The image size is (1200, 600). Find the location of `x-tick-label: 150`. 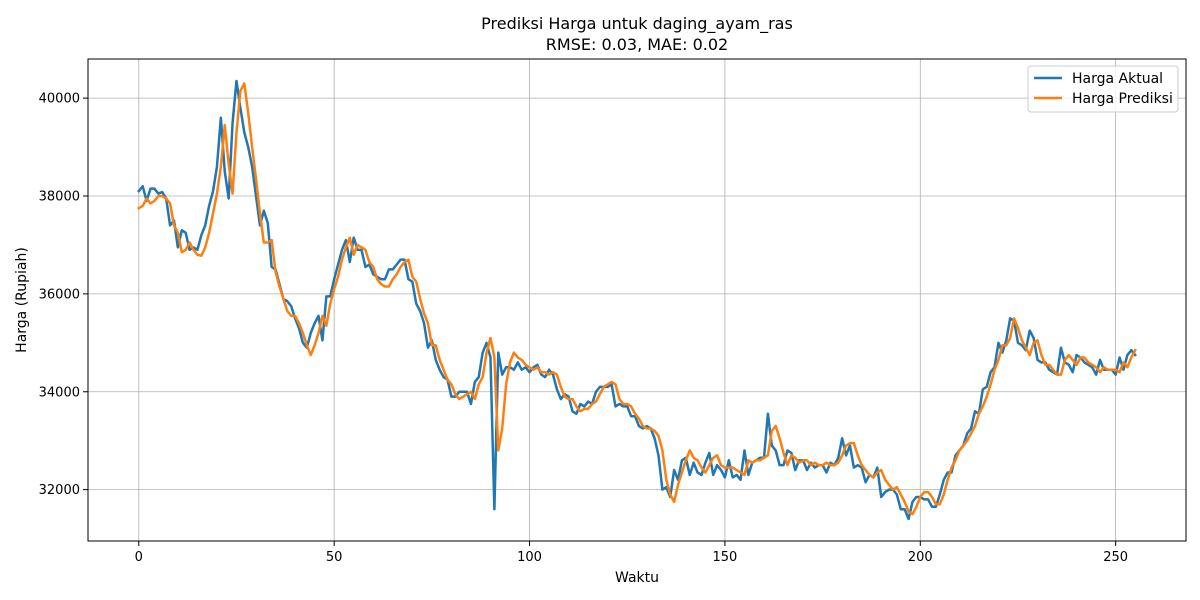

x-tick-label: 150 is located at coordinates (725, 557).